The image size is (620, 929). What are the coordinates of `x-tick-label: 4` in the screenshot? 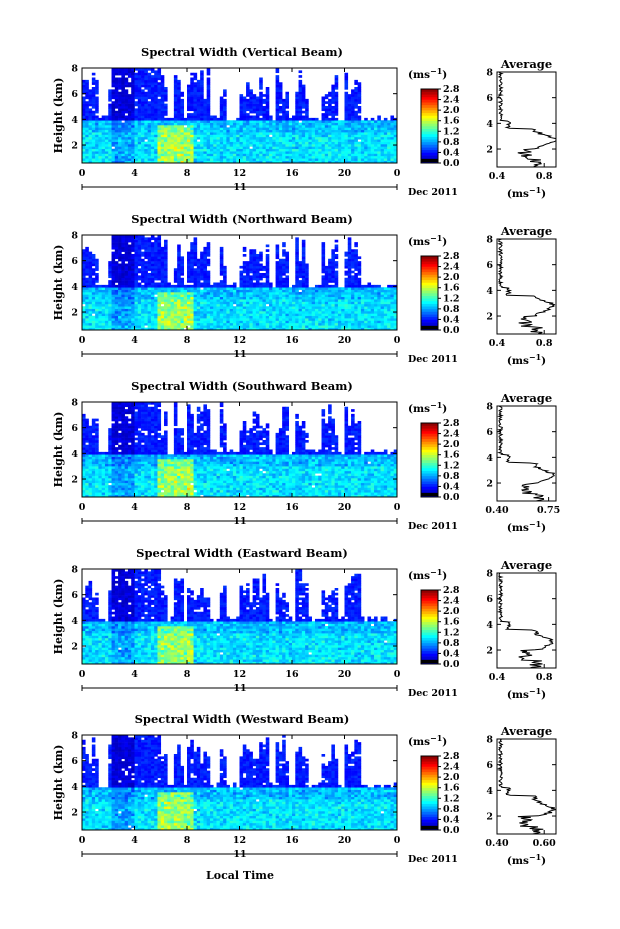 It's located at (134, 173).